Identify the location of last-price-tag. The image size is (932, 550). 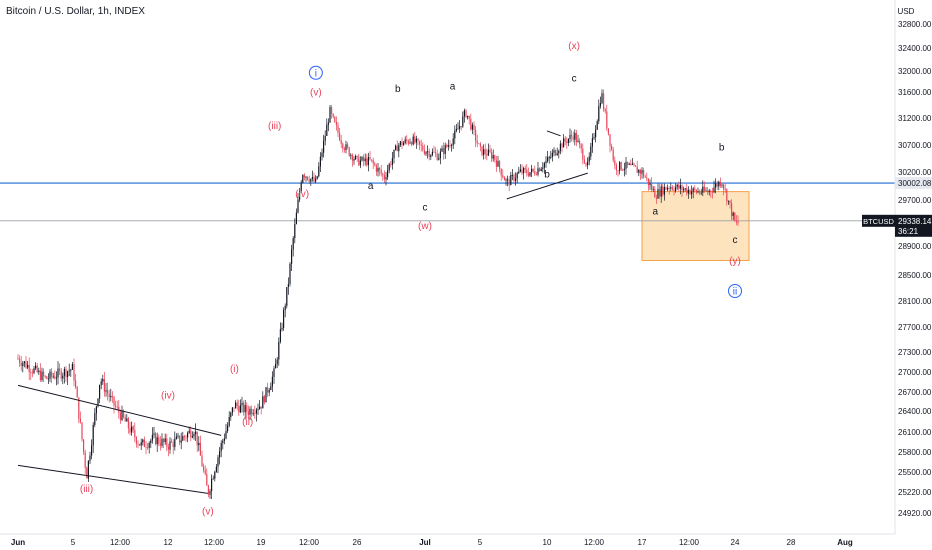
(913, 225).